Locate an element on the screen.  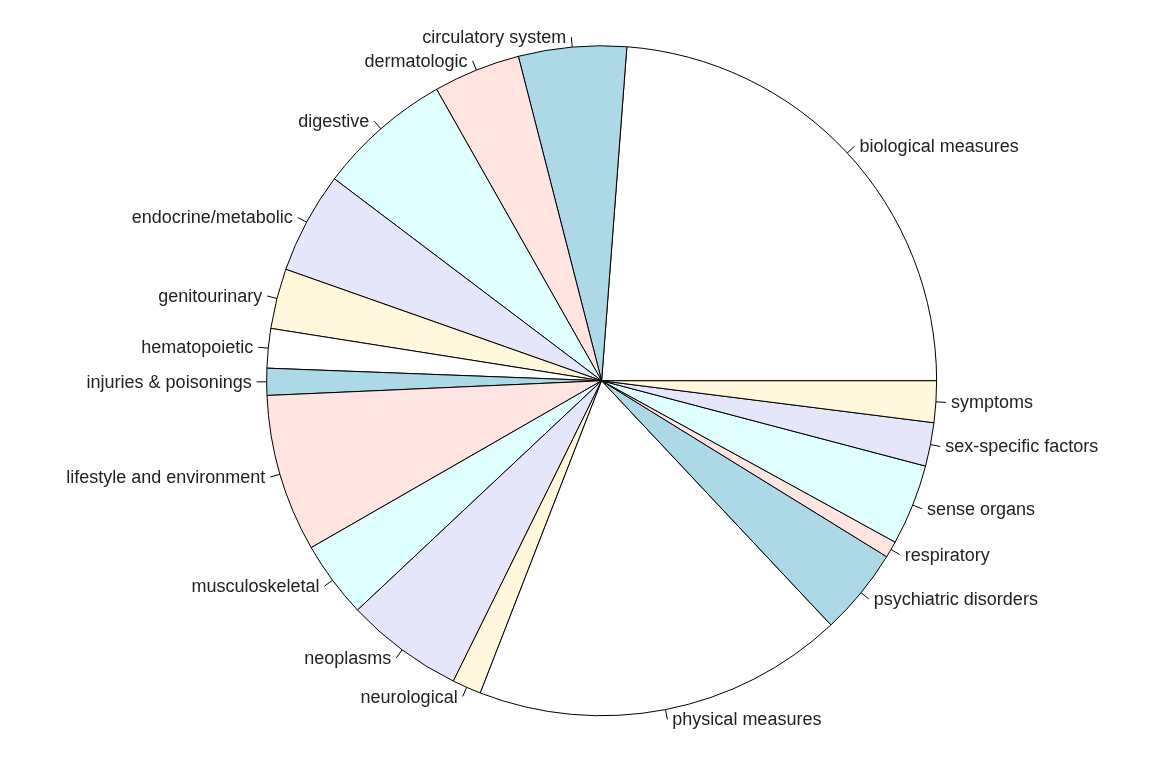
slice-label: neoplasms is located at coordinates (348, 657).